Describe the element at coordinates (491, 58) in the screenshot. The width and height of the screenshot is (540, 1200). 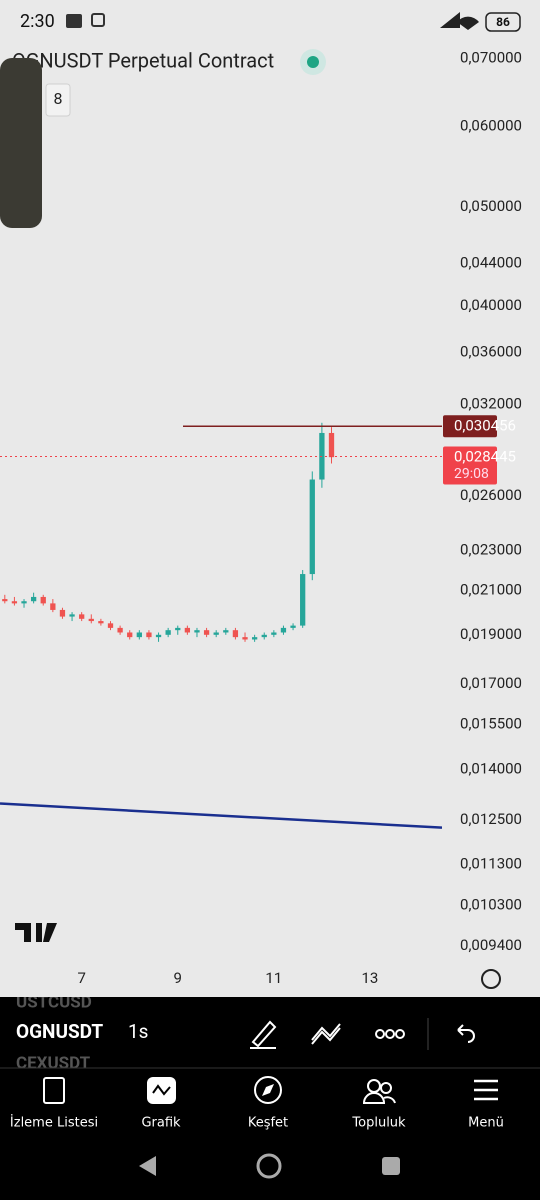
I see `y-tick-label: 0,070000` at that location.